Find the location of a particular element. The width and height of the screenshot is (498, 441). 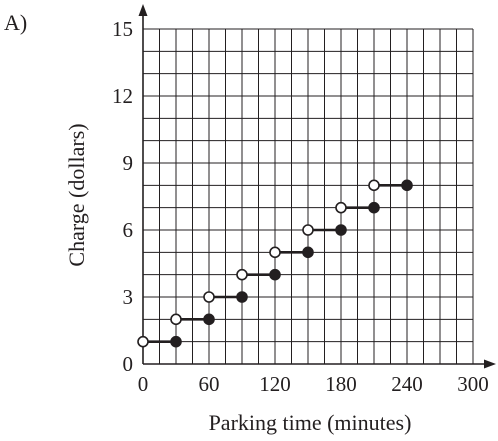

x-tick-label: 300 is located at coordinates (473, 384).